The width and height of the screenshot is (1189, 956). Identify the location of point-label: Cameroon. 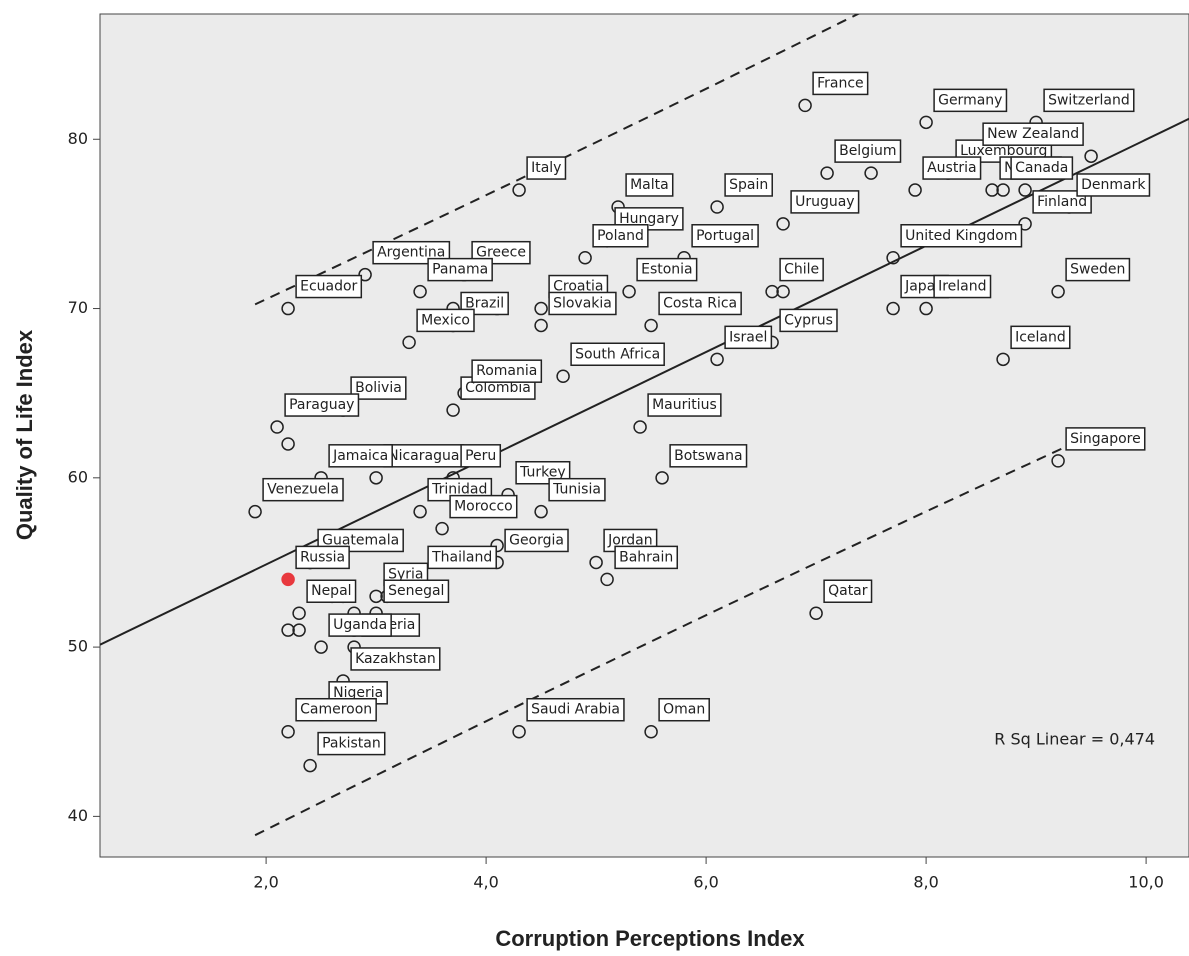
(336, 709).